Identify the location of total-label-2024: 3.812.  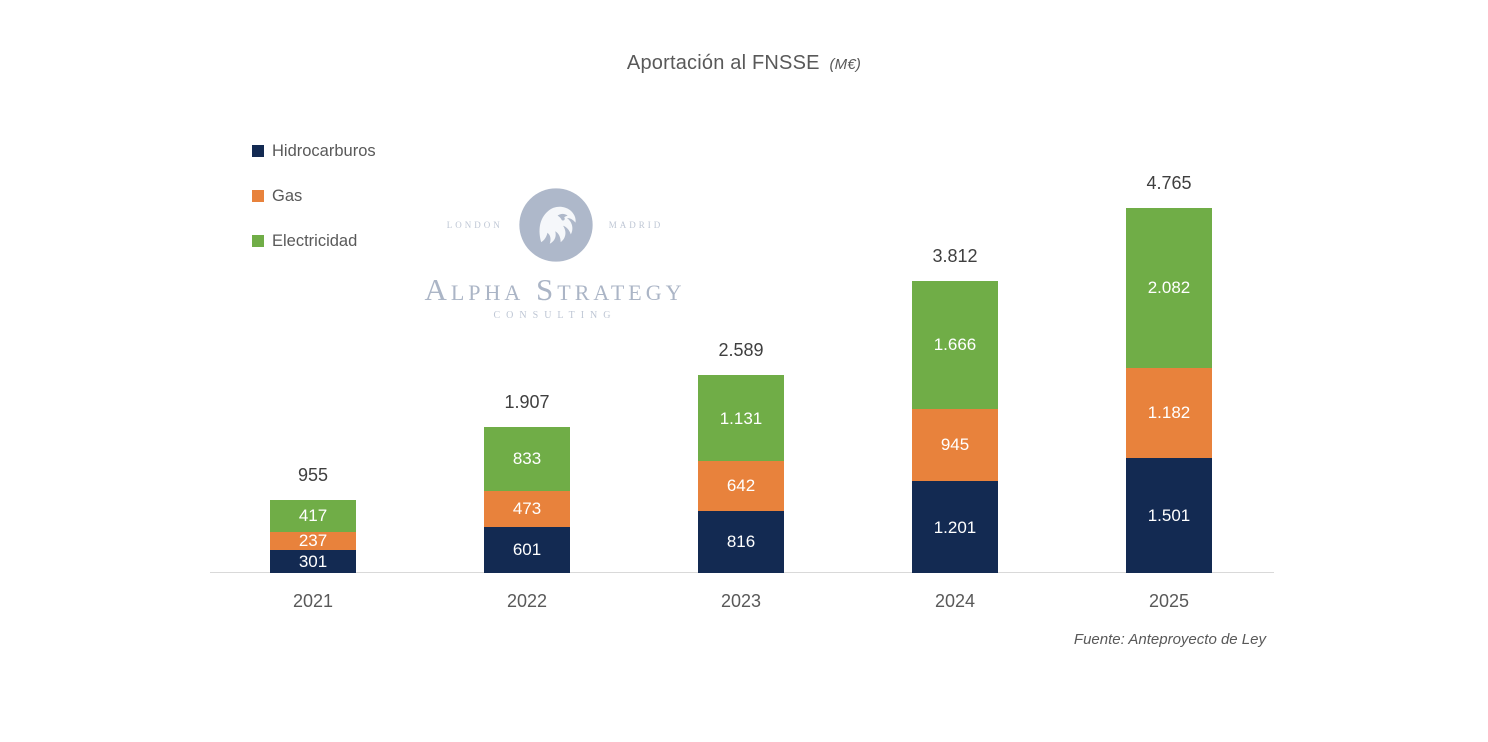
(955, 256).